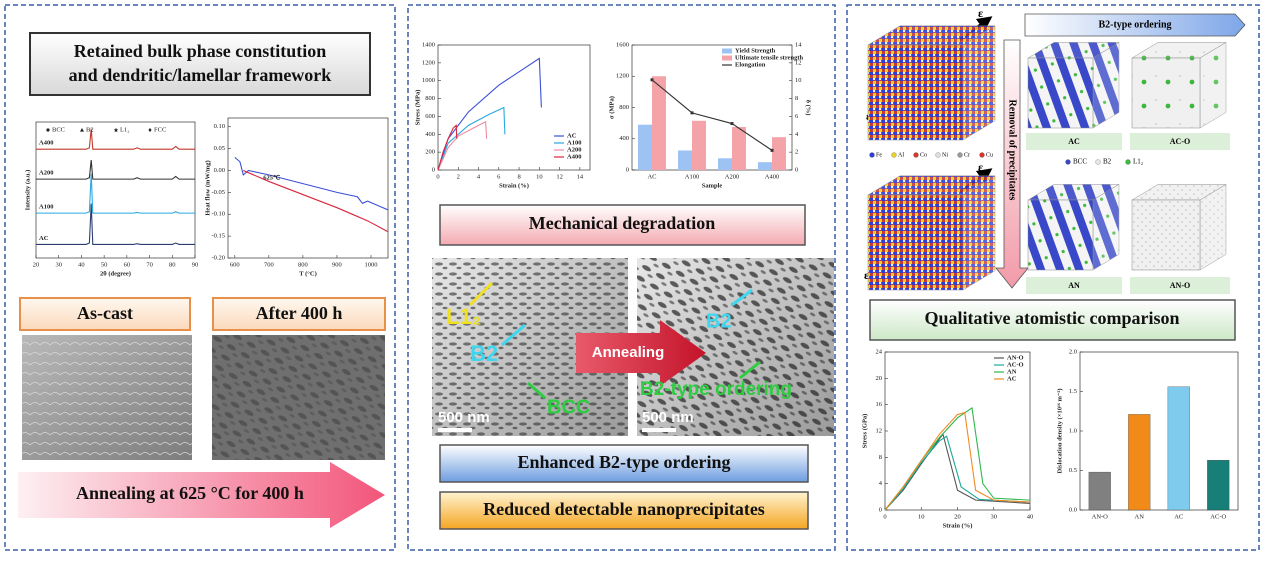 The width and height of the screenshot is (1264, 563). What do you see at coordinates (798, 44) in the screenshot?
I see `y2-tick-label: 14` at bounding box center [798, 44].